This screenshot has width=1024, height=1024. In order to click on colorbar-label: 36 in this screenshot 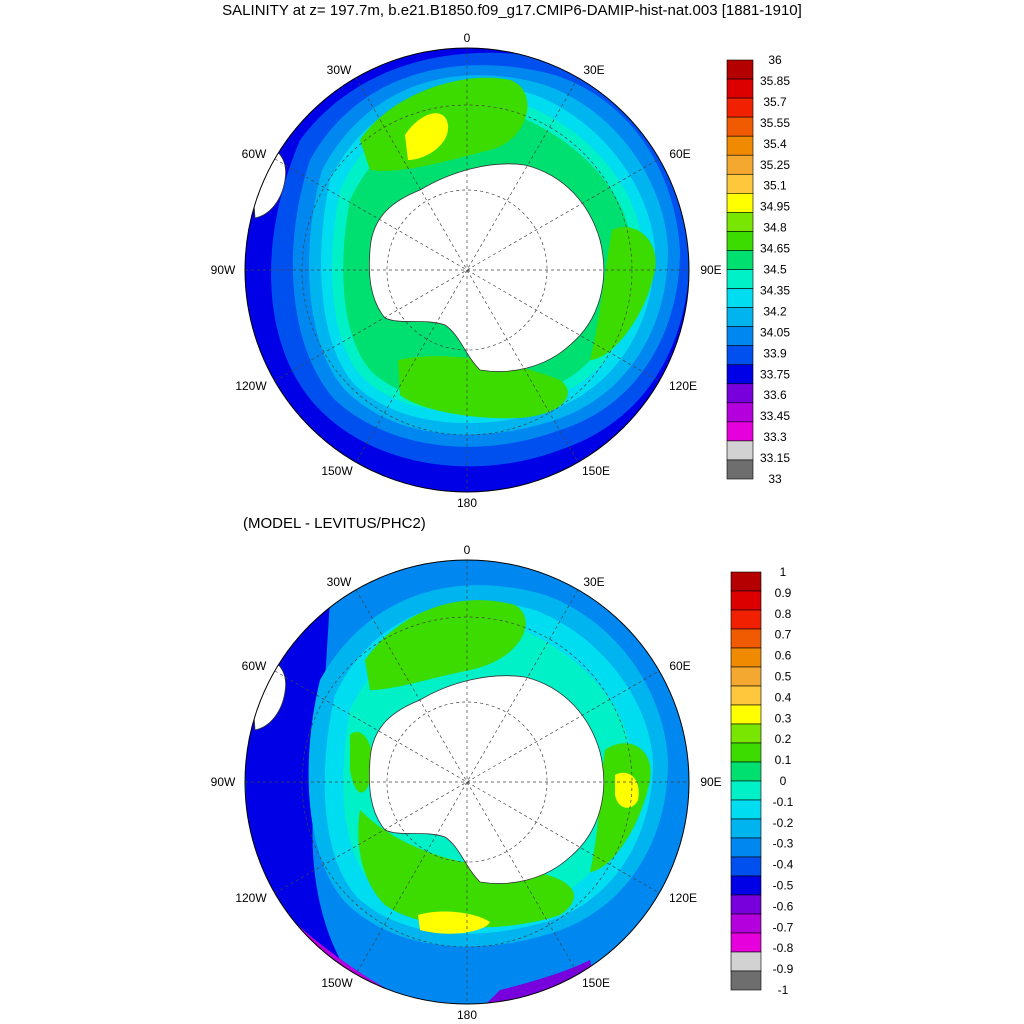, I will do `click(775, 60)`.